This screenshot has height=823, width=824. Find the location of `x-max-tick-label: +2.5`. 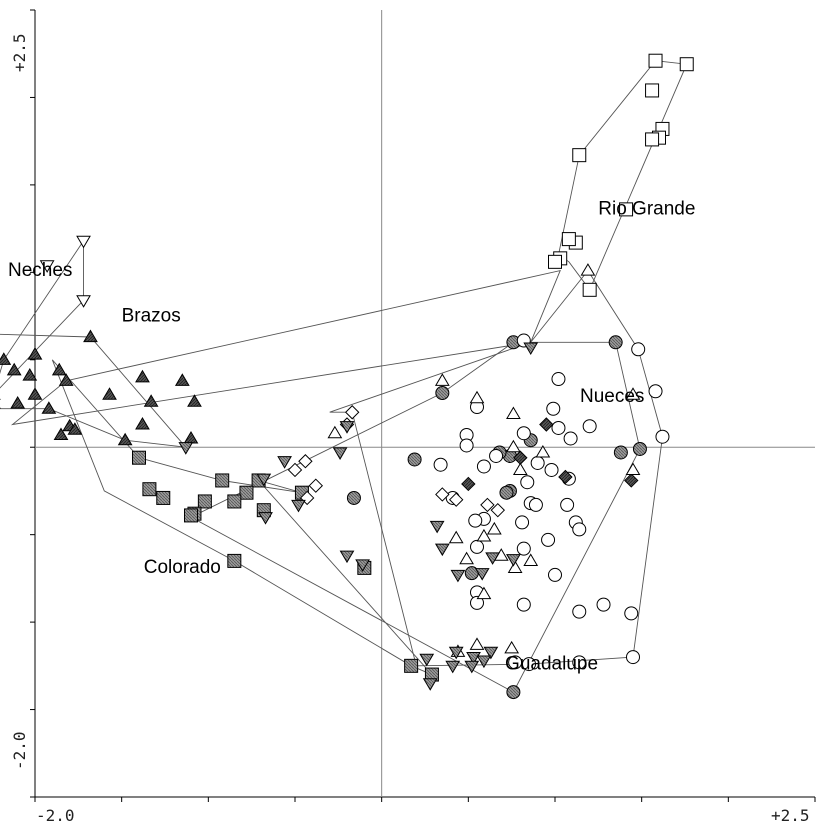

x-max-tick-label: +2.5 is located at coordinates (790, 814).